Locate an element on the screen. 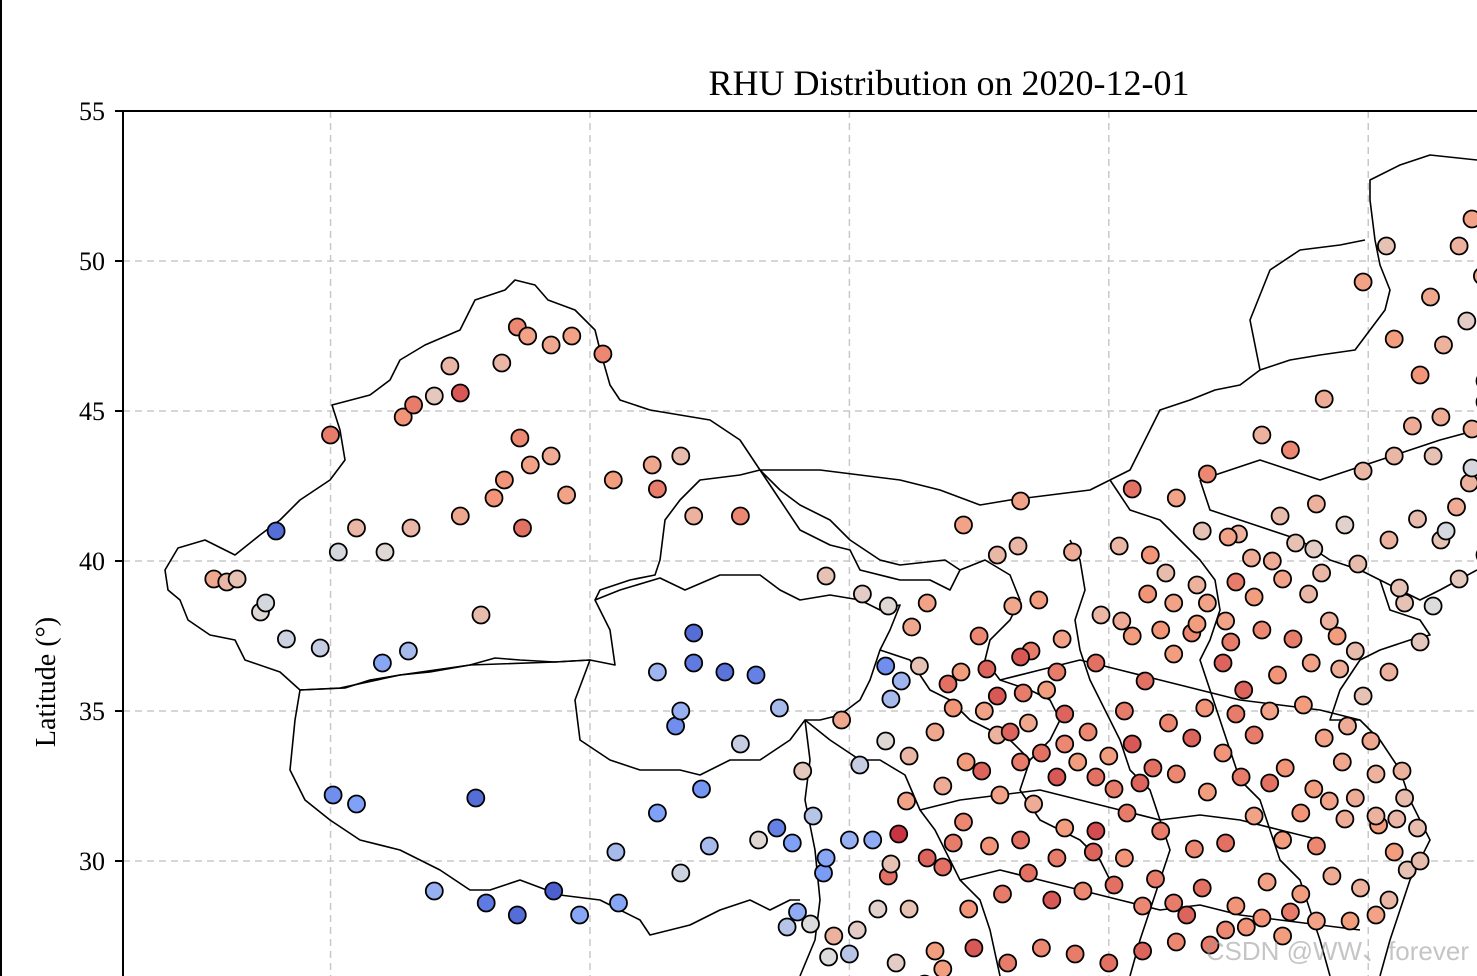  watermark-text: CSDN @WW、forever is located at coordinates (1337, 951).